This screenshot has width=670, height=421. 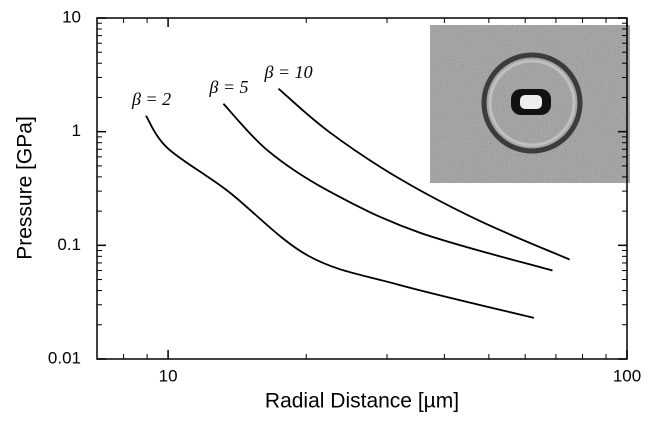 What do you see at coordinates (76, 130) in the screenshot?
I see `y-tick-label: 1` at bounding box center [76, 130].